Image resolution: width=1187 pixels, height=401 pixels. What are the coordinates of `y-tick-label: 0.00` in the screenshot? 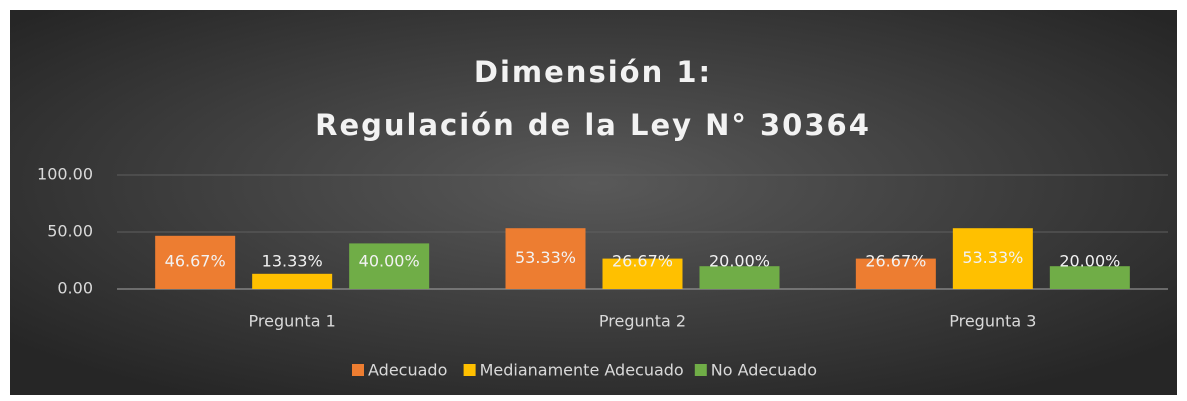 It's located at (75, 288).